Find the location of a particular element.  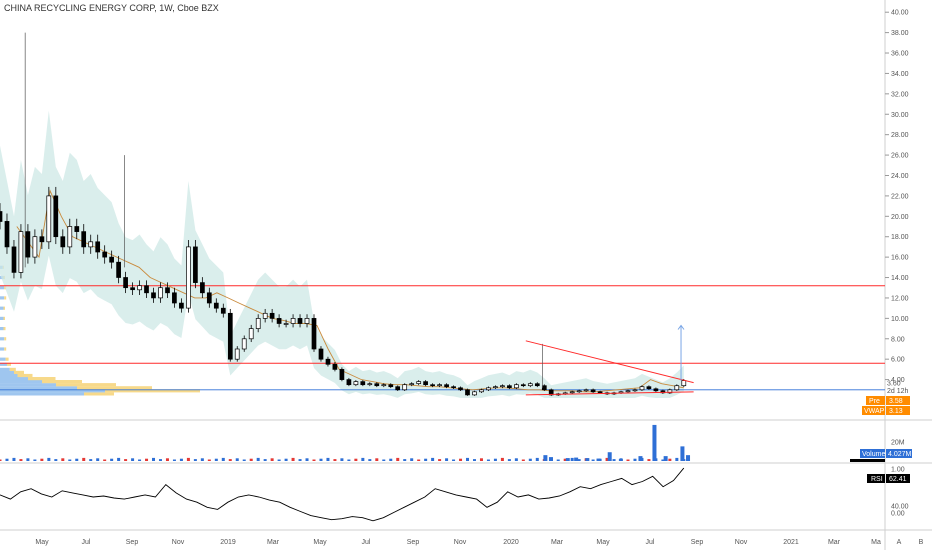

auto-scale-button: A is located at coordinates (899, 542).